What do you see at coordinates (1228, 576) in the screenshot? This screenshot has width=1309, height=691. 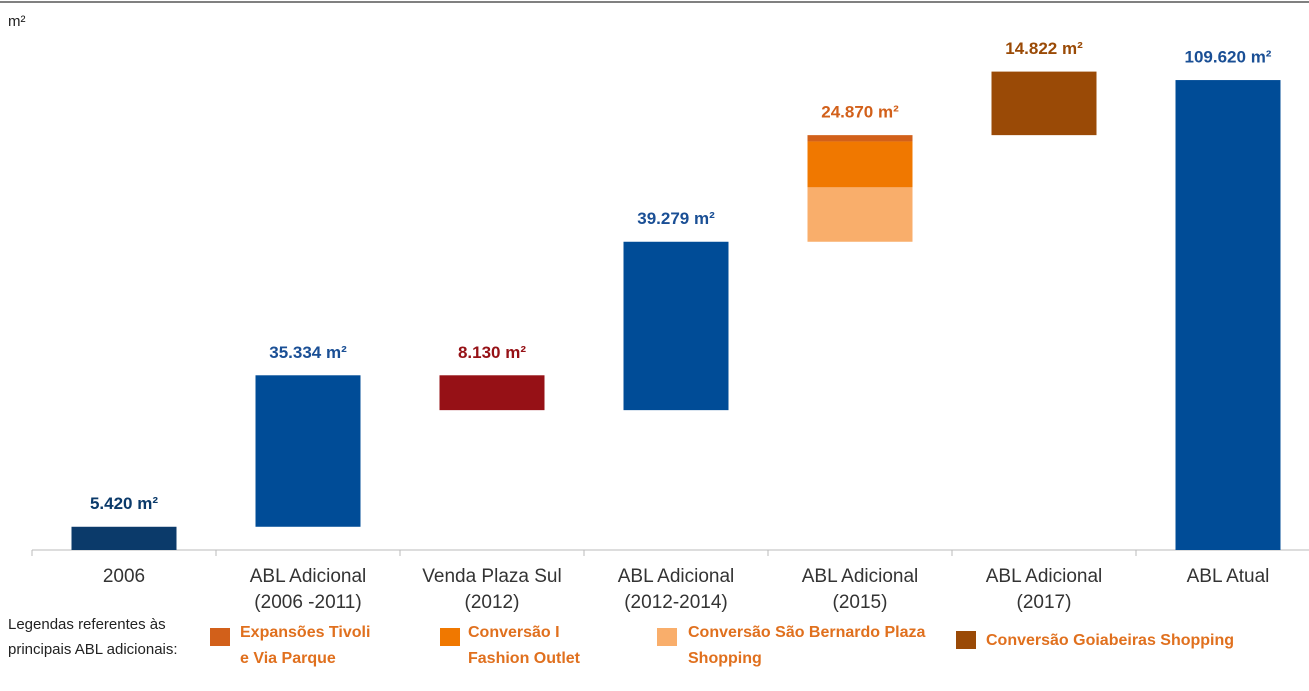 I see `x-tick-label: ABL Atual` at bounding box center [1228, 576].